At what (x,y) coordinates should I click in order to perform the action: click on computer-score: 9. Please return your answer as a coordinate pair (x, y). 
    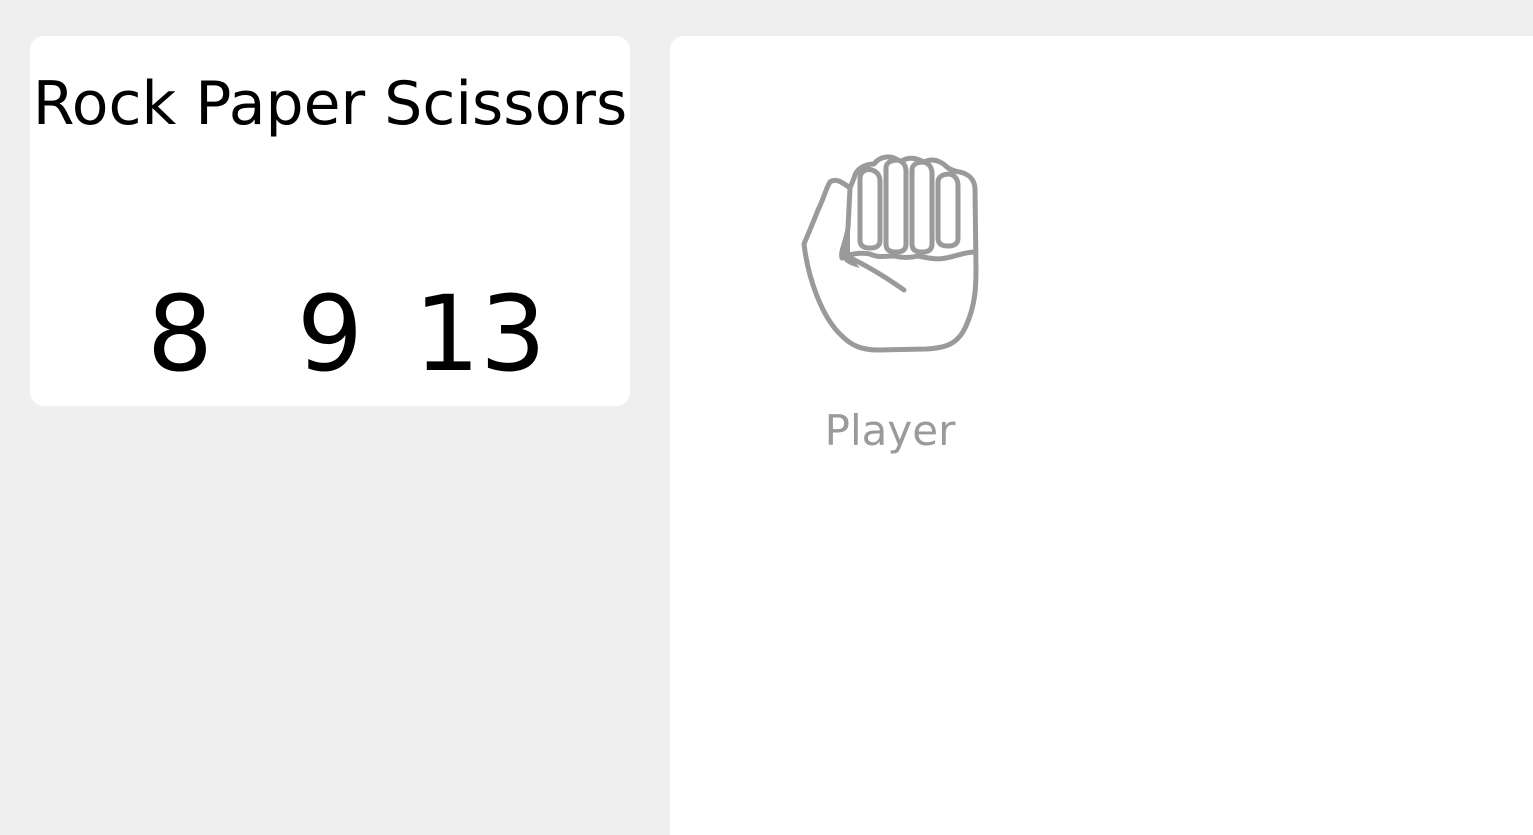
    Looking at the image, I should click on (330, 334).